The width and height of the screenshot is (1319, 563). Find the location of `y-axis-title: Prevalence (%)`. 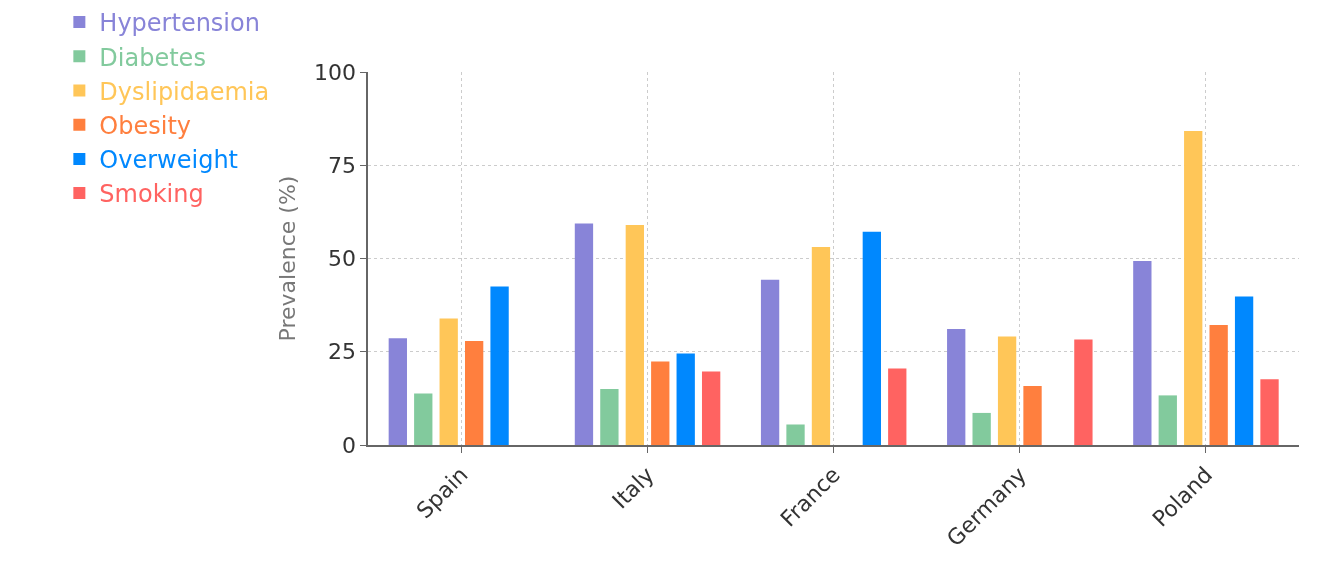

y-axis-title: Prevalence (%) is located at coordinates (288, 258).